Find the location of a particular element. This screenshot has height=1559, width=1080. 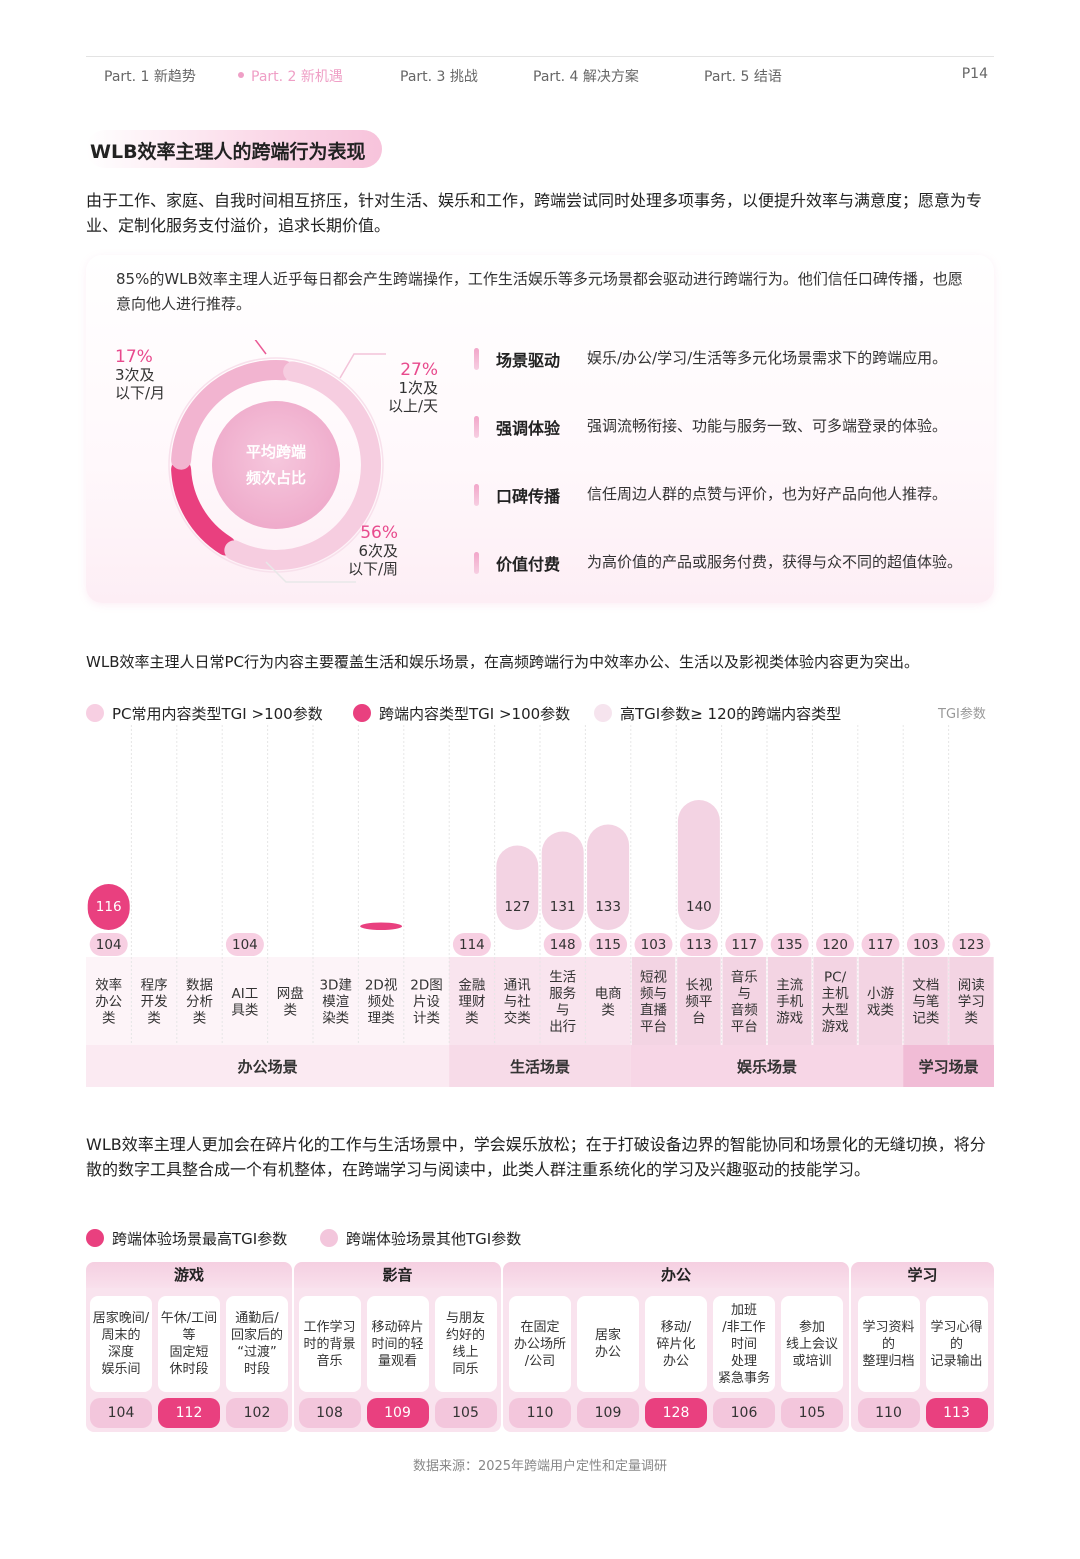

x-tick-label: 主机 is located at coordinates (836, 994).